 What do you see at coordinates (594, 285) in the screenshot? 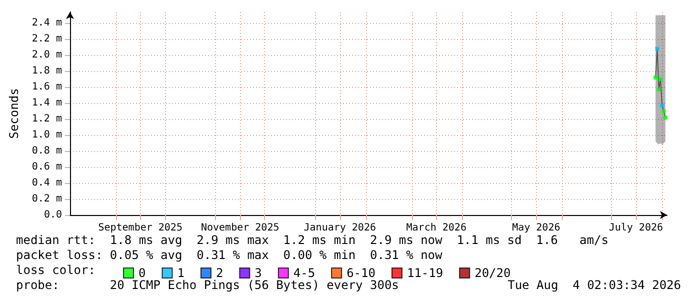
I see `text: Tue Aug 4 02:03:34 2026` at bounding box center [594, 285].